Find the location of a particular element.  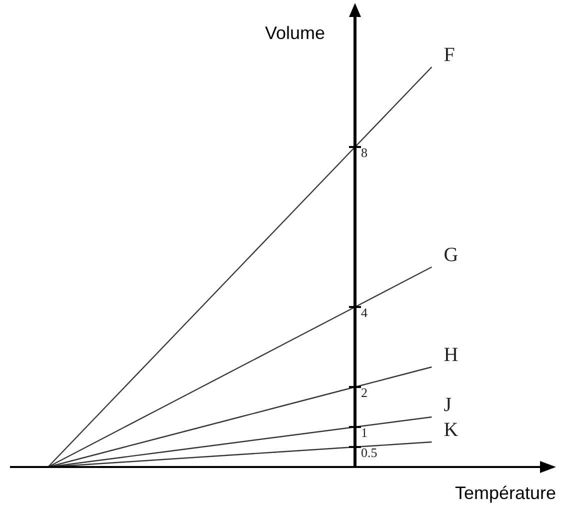

y-tick-label: 0.5 is located at coordinates (369, 452).